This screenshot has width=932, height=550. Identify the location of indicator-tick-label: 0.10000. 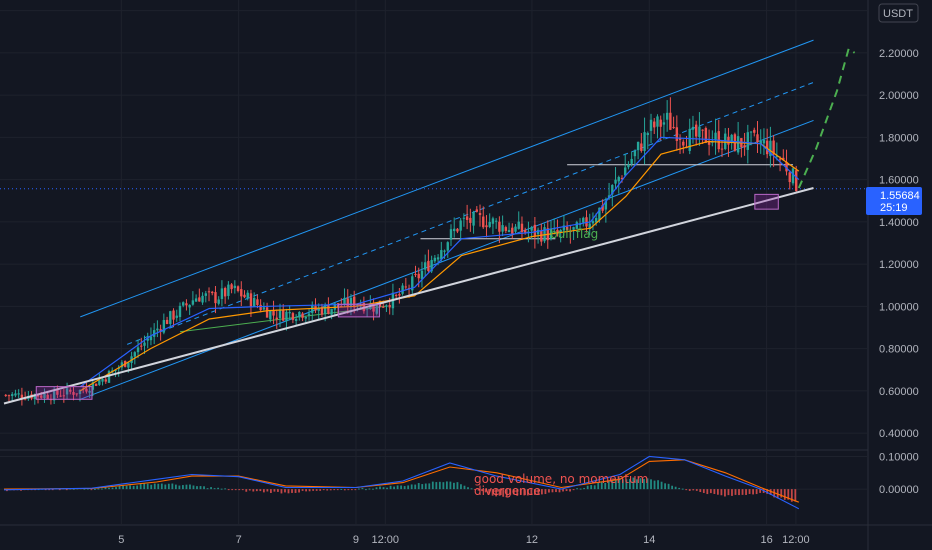
(899, 458).